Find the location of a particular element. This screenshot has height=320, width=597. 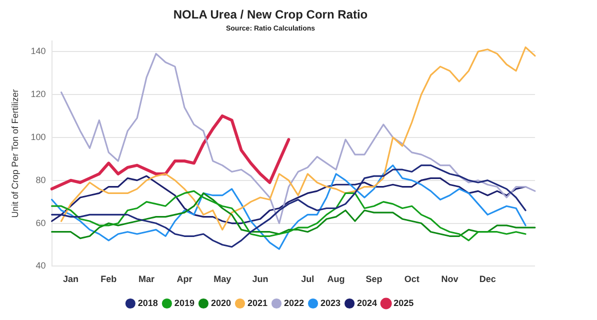

y-tick-label: 80 is located at coordinates (41, 179).